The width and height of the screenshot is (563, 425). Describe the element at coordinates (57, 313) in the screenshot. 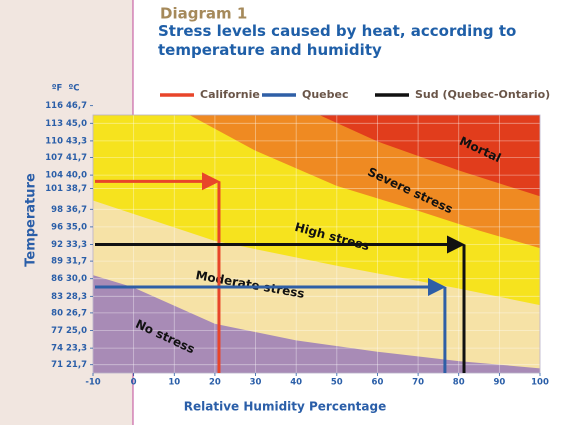

I see `y-tick-label-f: 80` at that location.